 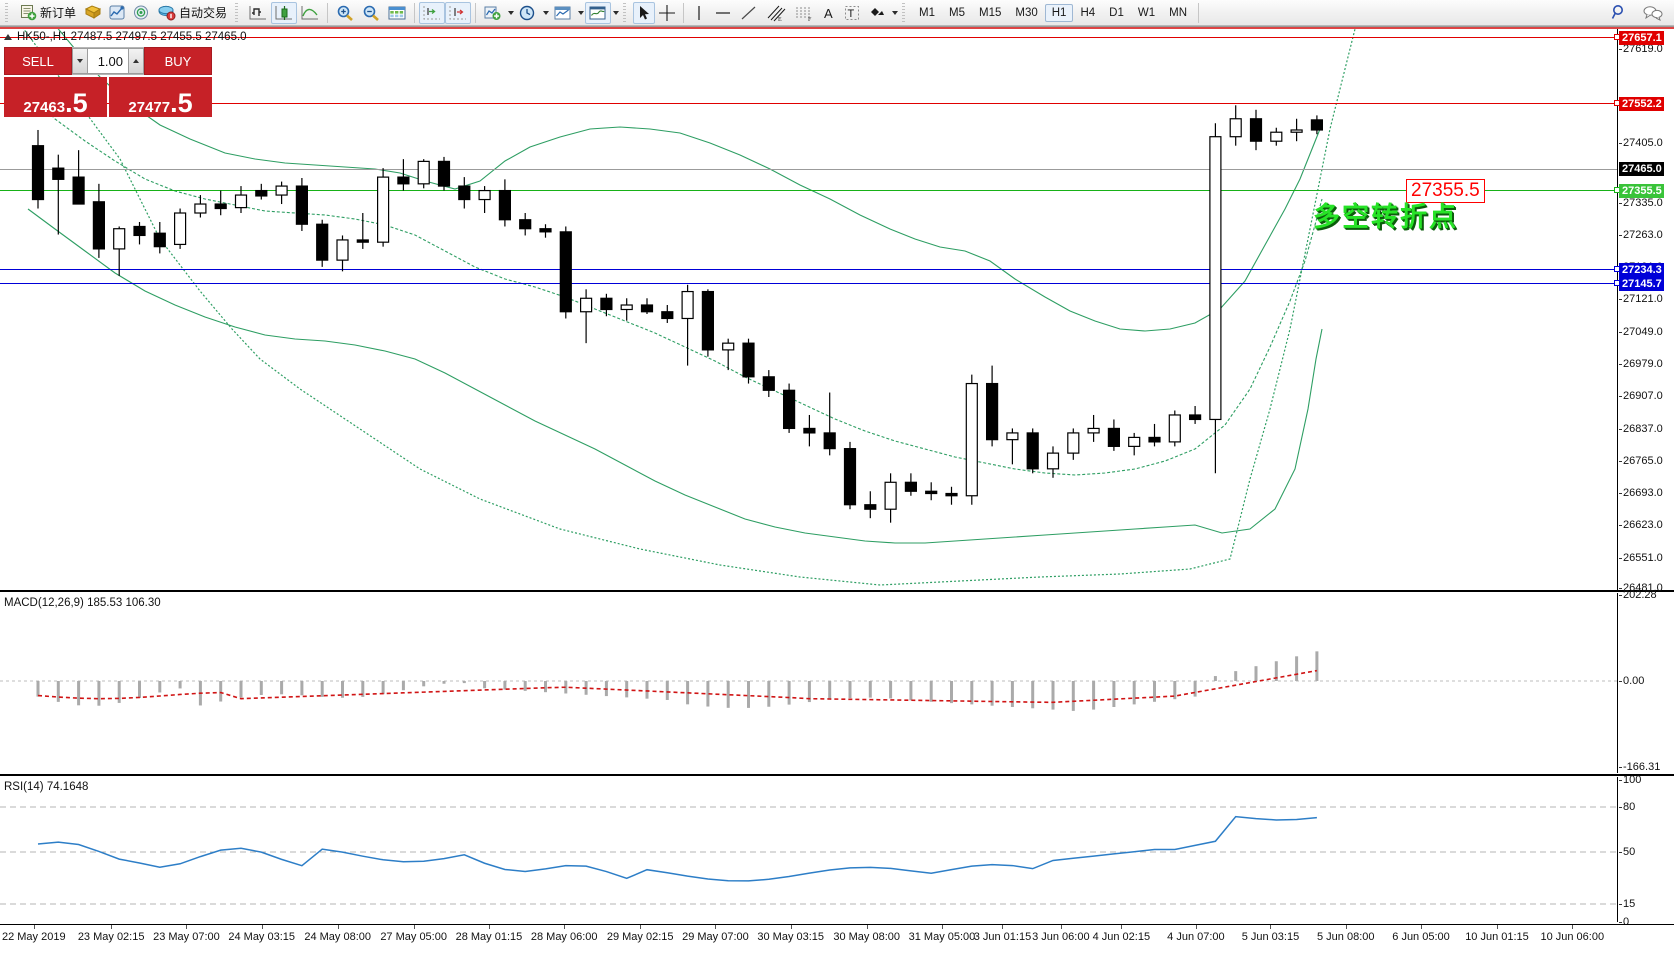 What do you see at coordinates (1641, 38) in the screenshot?
I see `price-tag-27657: 27657.1` at bounding box center [1641, 38].